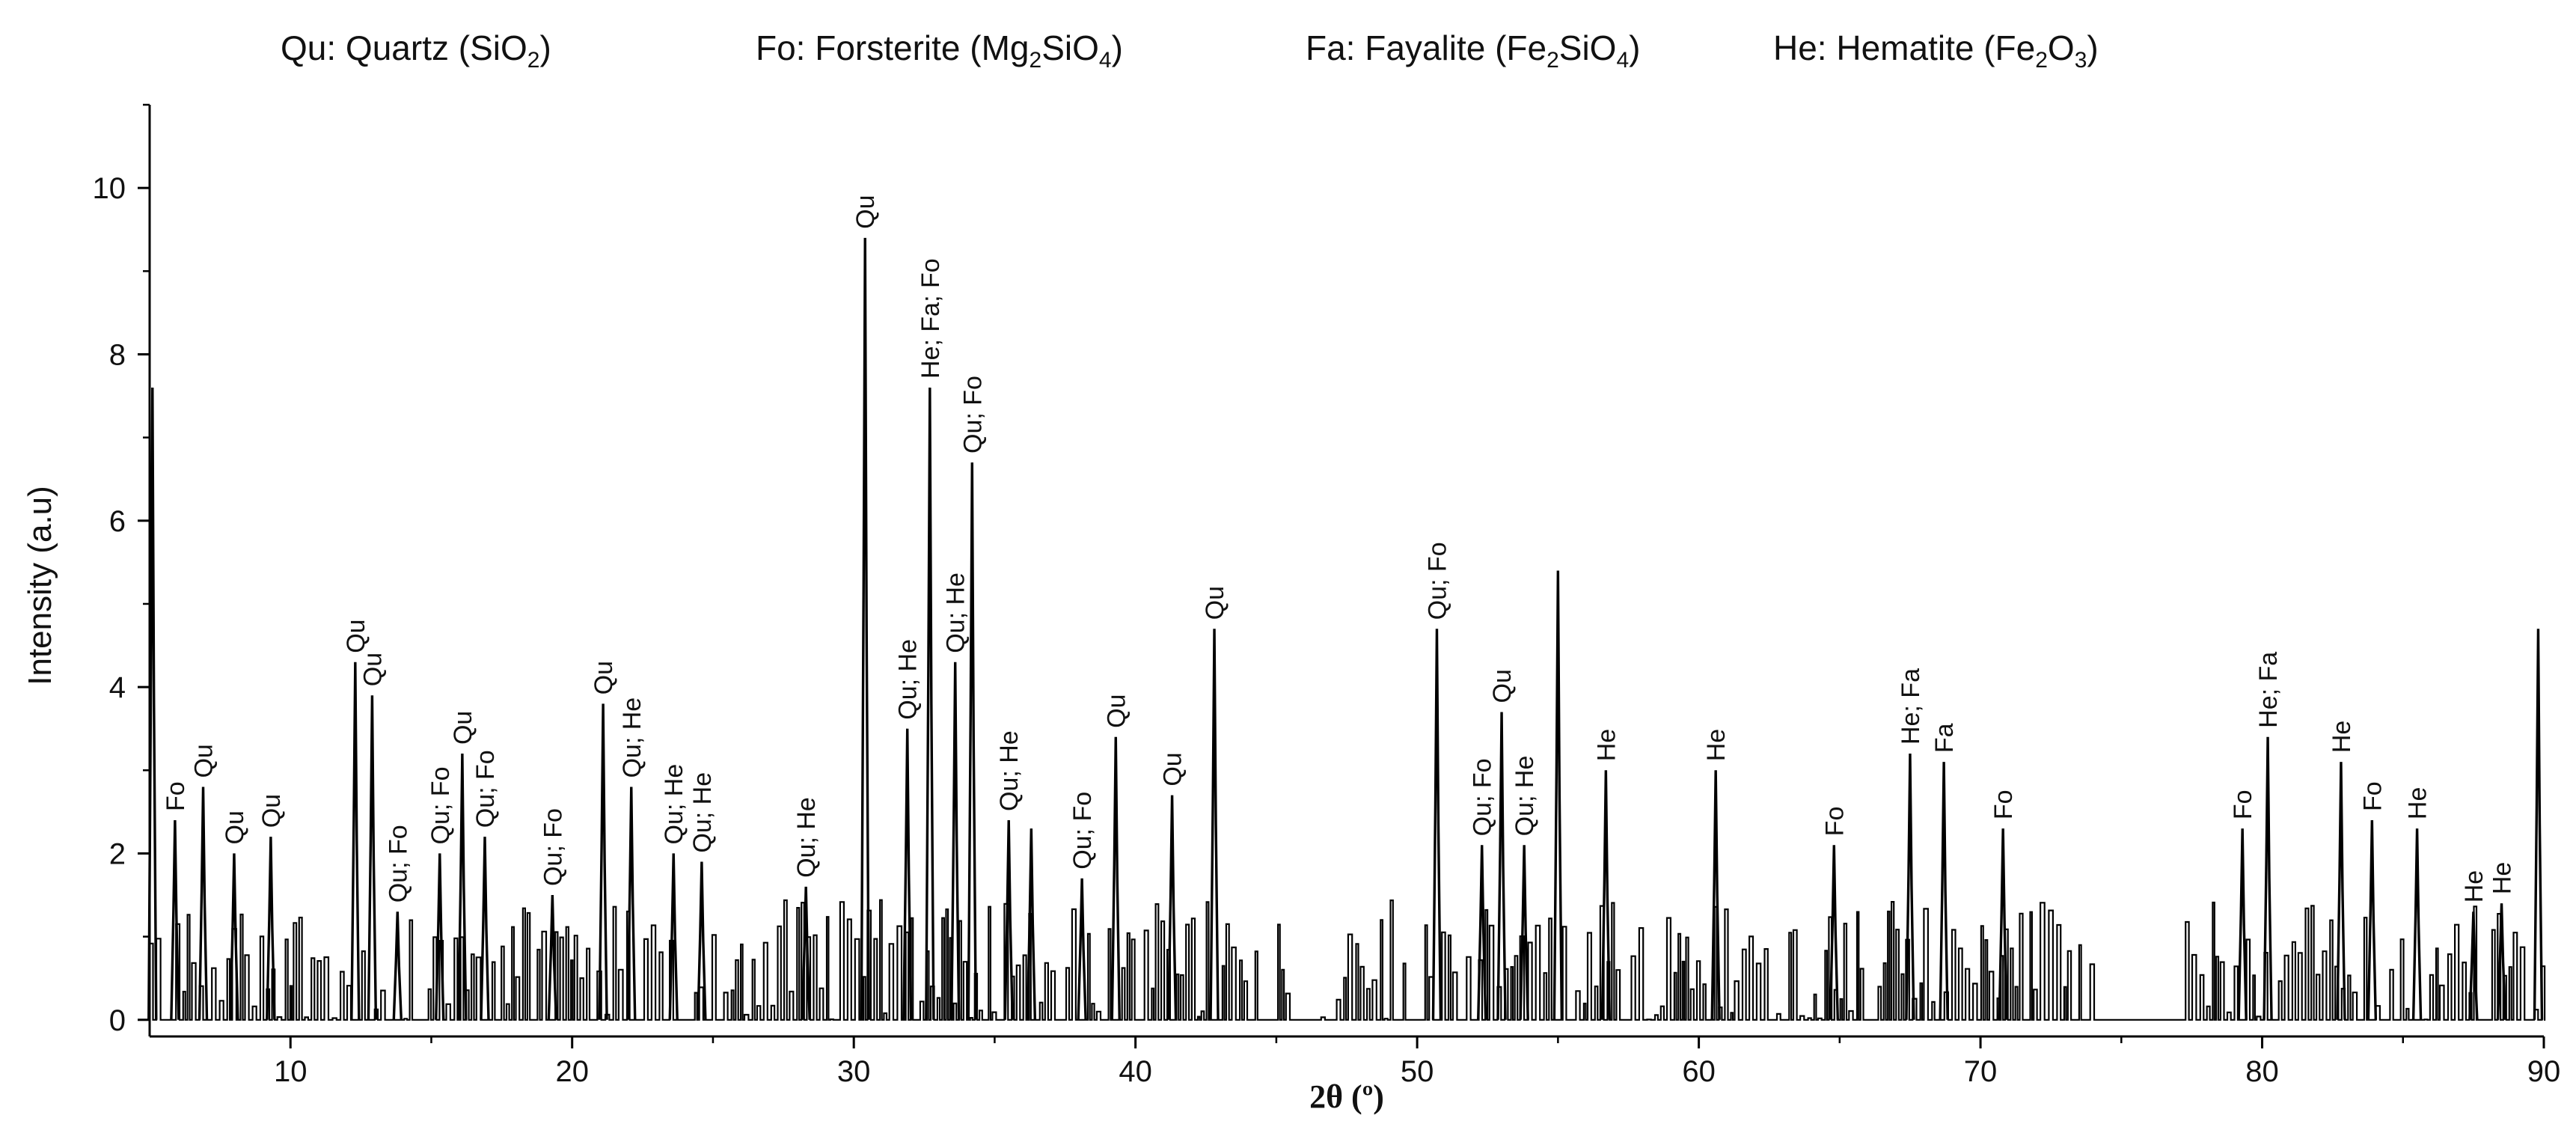 Image resolution: width=2576 pixels, height=1127 pixels. I want to click on legend-entry-3: Fa: Fayalite (Fe2SiO4), so click(1473, 50).